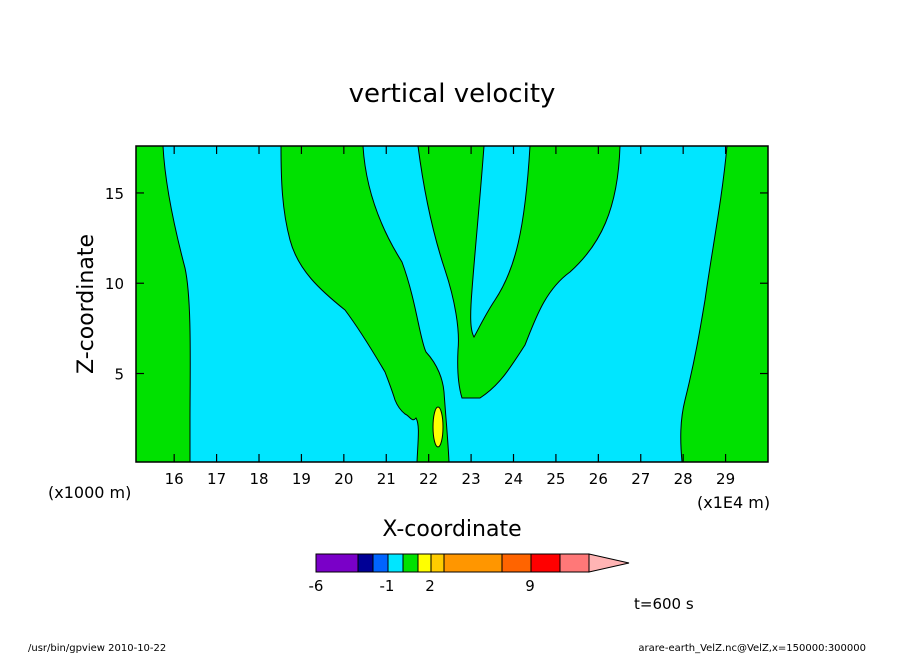 The height and width of the screenshot is (654, 904). What do you see at coordinates (163, 304) in the screenshot?
I see `contour-region-left` at bounding box center [163, 304].